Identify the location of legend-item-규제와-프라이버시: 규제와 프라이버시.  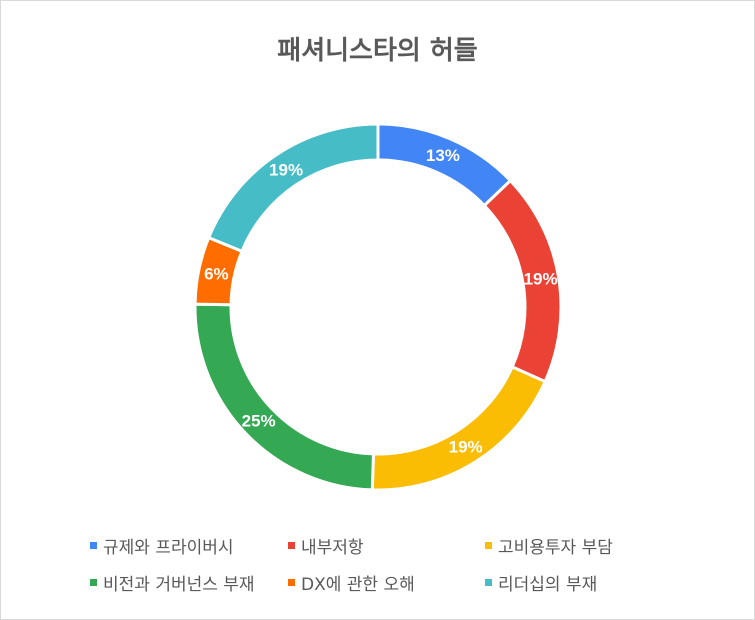
(162, 545).